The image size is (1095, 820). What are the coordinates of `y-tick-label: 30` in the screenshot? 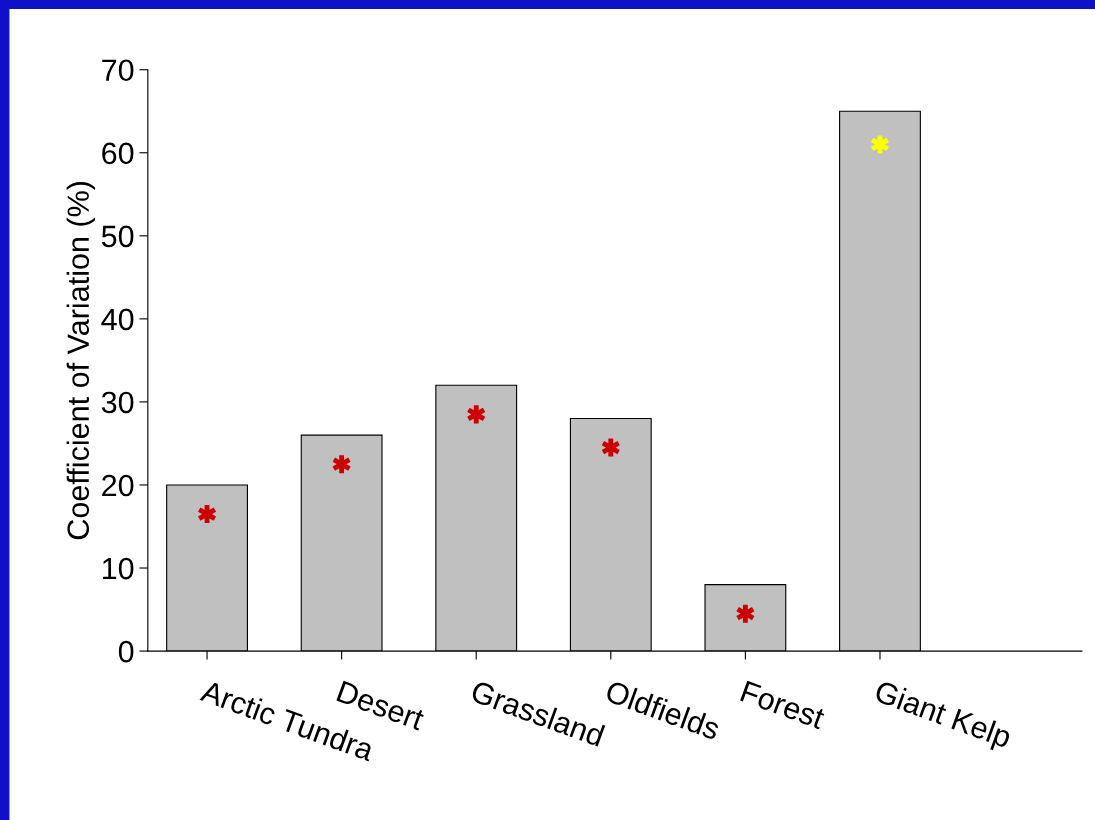 It's located at (117, 402).